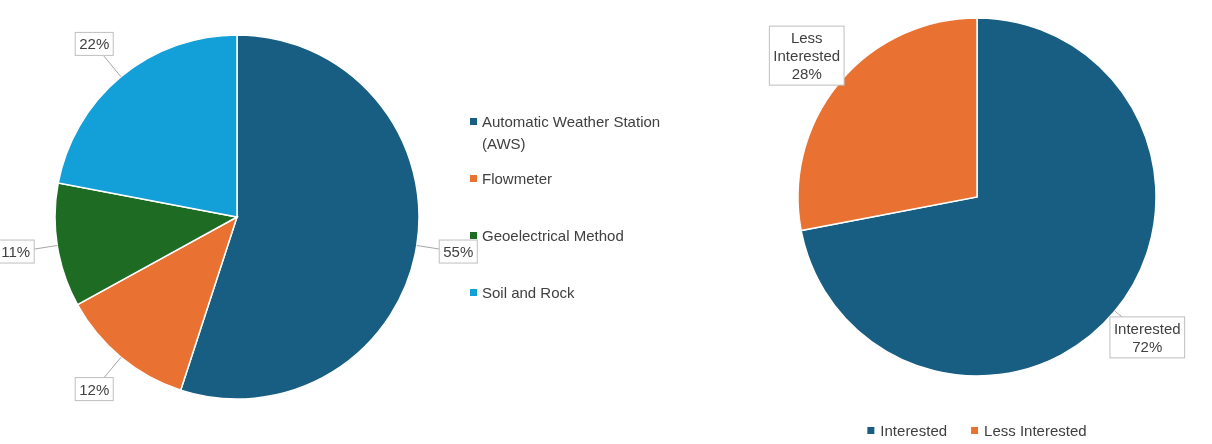 Image resolution: width=1212 pixels, height=444 pixels. Describe the element at coordinates (529, 292) in the screenshot. I see `legend-label: Soil and Rock` at that location.